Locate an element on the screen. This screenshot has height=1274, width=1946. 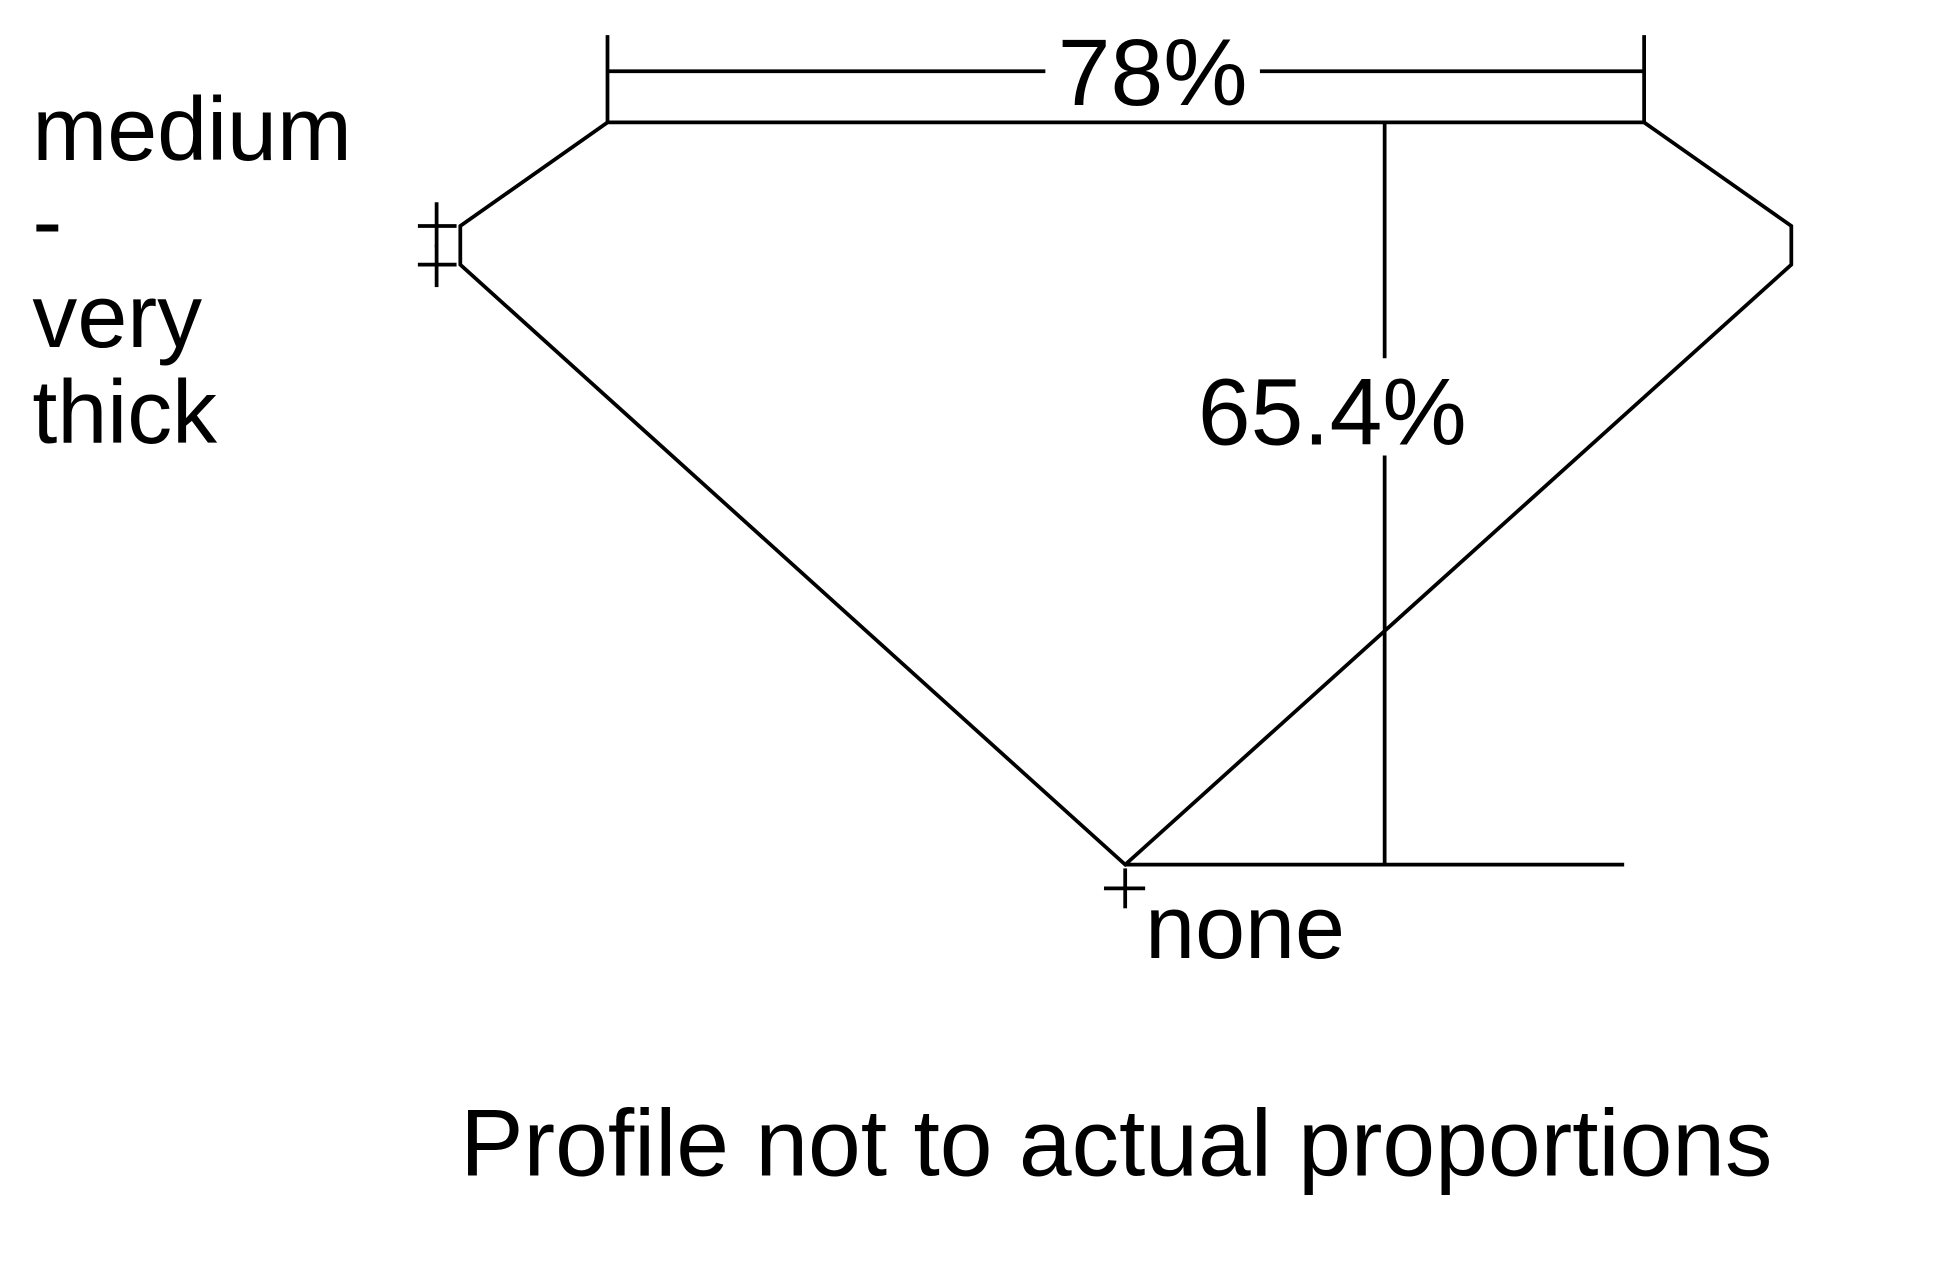
table-width-label: 78% is located at coordinates (1153, 73).